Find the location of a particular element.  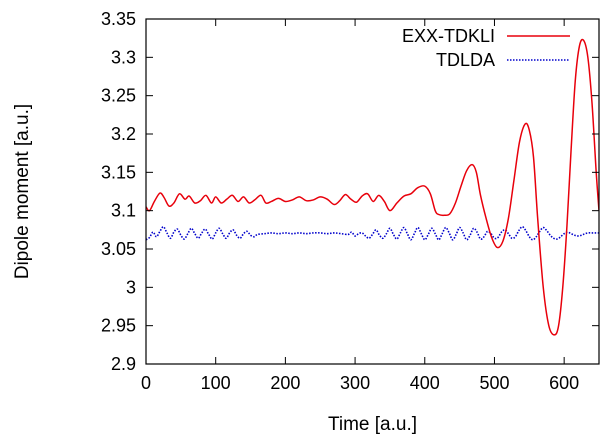

y-tick-label: 2.95 is located at coordinates (118, 326).